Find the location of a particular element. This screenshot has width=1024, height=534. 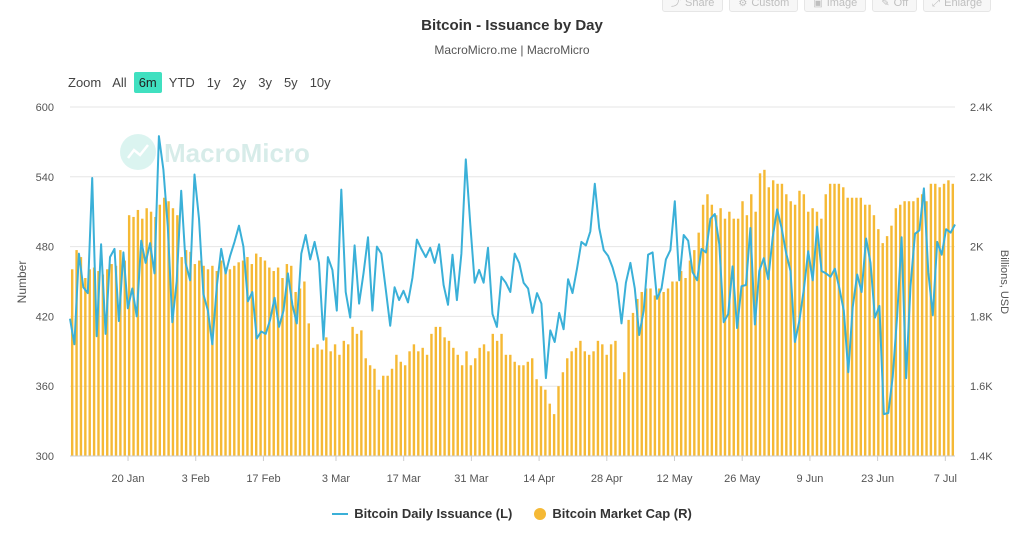

left-tick-label: 300 is located at coordinates (45, 457).